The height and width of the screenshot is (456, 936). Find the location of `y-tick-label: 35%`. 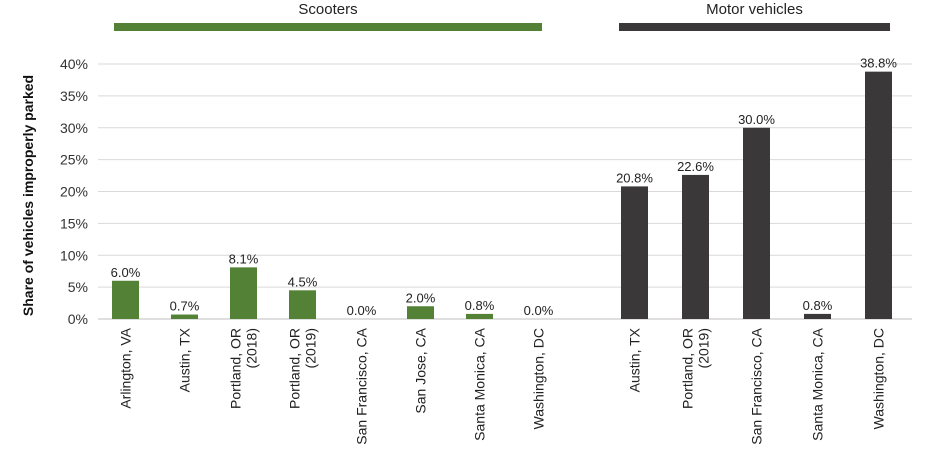

y-tick-label: 35% is located at coordinates (74, 96).